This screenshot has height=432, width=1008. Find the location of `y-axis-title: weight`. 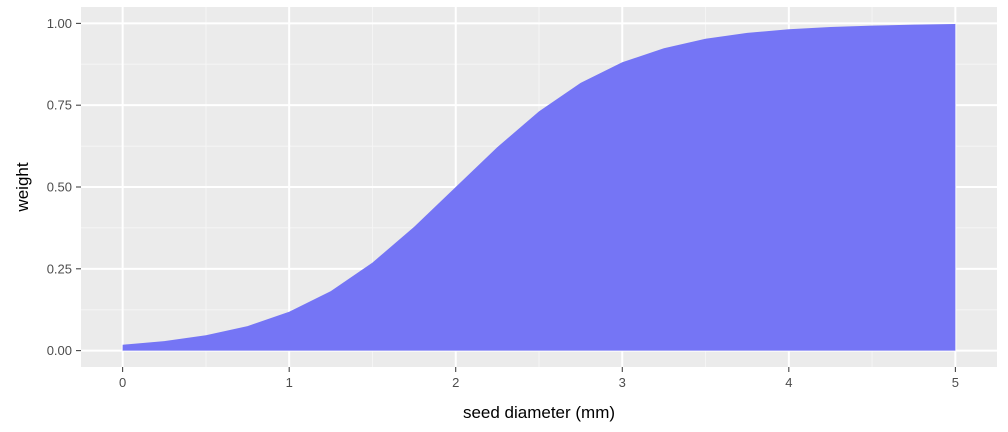

y-axis-title: weight is located at coordinates (22, 187).